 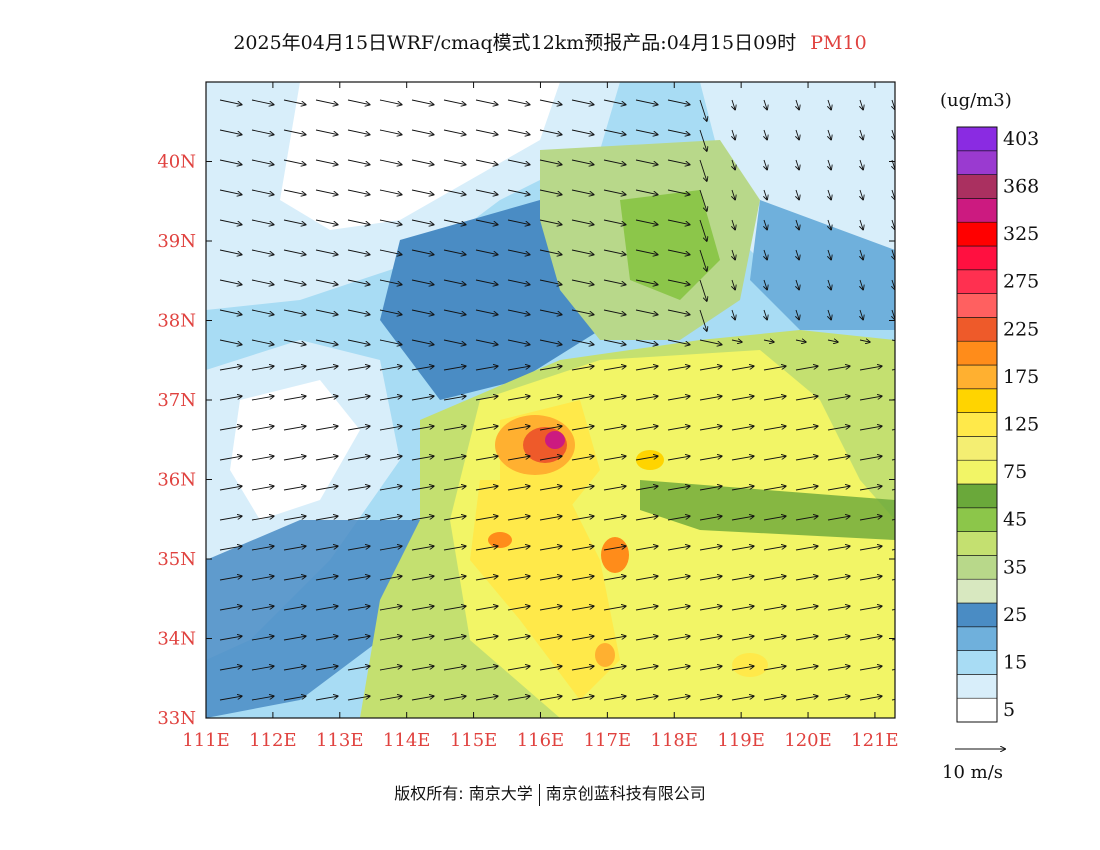 I want to click on colorbar-label: 15, so click(x=1015, y=663).